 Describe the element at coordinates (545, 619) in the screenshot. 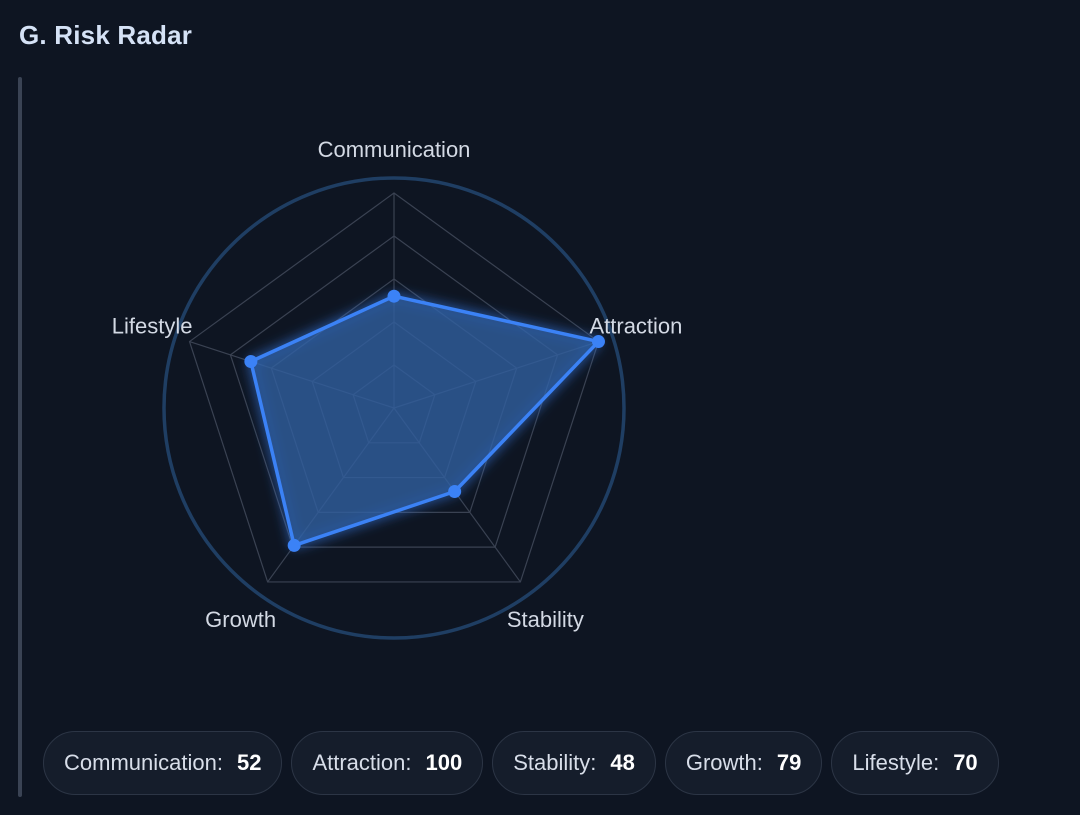

I see `radar-axis-label: Stability` at that location.